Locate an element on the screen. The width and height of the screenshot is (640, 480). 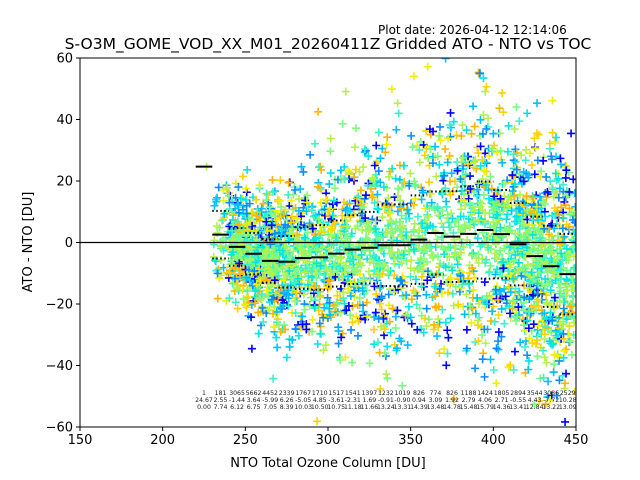
bin-count-label: 3544 is located at coordinates (535, 393).